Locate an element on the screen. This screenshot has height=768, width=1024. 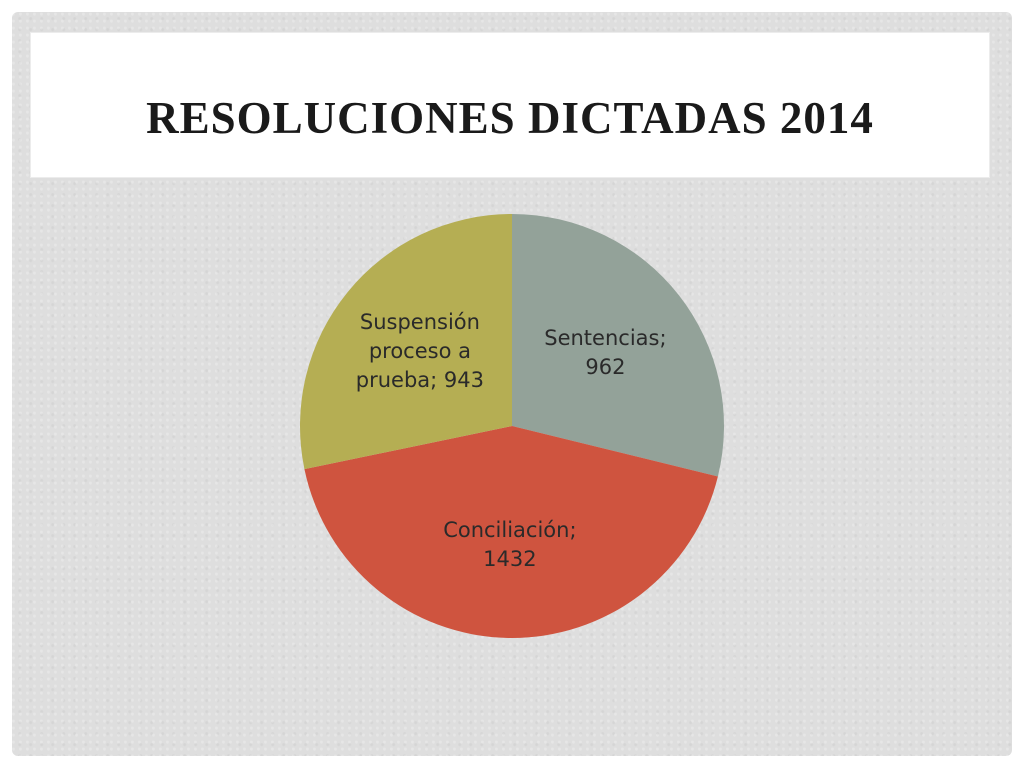
pie-data-label-line: Conciliación; is located at coordinates (509, 530).